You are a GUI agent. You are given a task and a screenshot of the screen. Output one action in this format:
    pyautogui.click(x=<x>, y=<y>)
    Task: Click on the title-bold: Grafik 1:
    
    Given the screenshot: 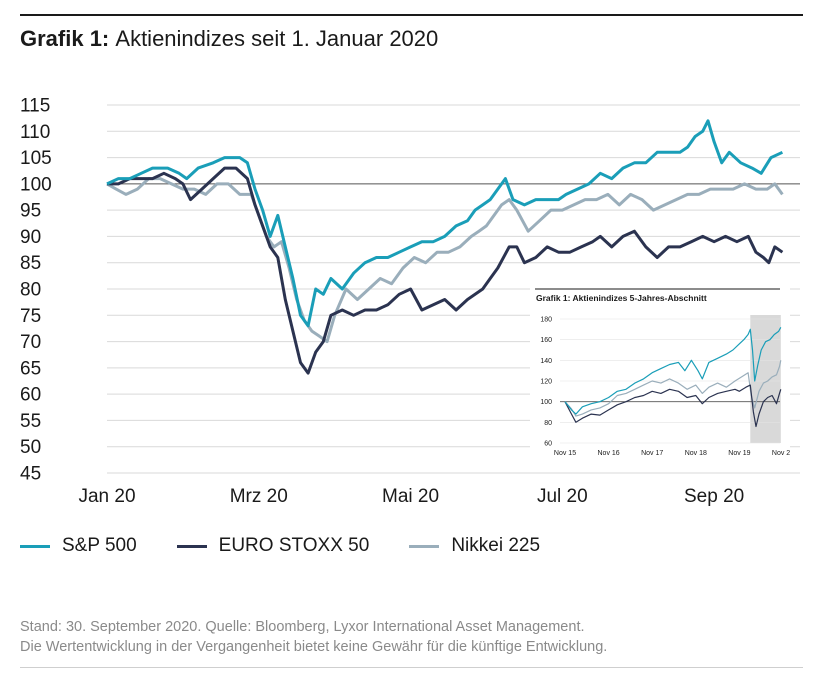 What is the action you would take?
    pyautogui.click(x=65, y=38)
    